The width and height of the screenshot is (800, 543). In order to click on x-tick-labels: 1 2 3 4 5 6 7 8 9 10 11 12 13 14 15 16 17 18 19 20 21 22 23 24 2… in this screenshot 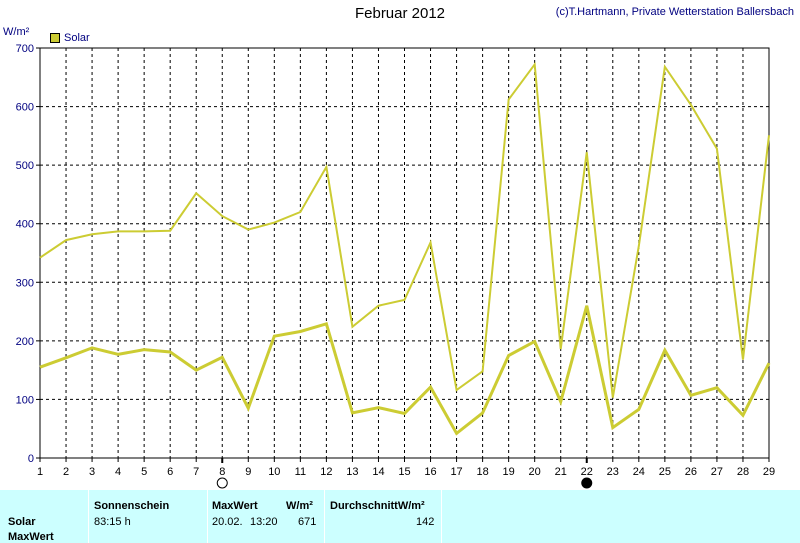, I will do `click(406, 468)`.